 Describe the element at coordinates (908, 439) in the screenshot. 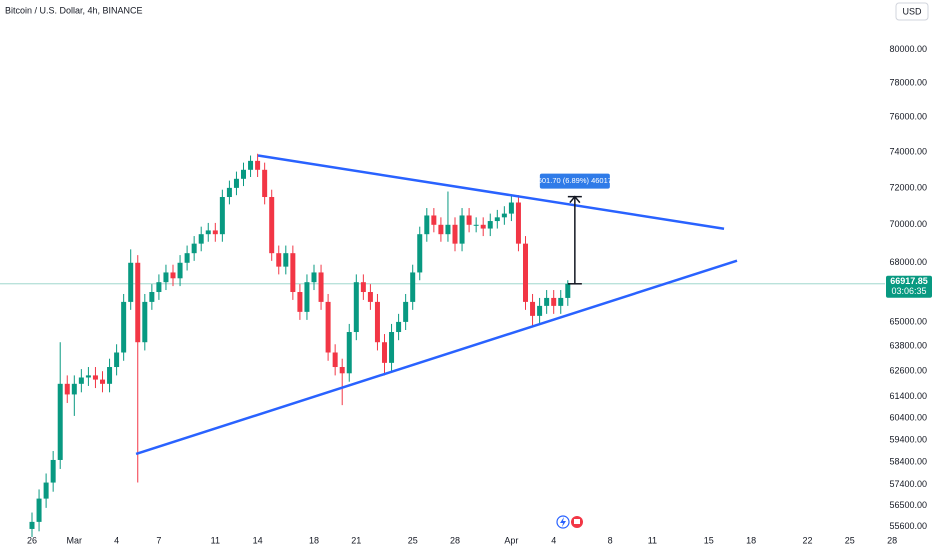

I see `y-tick-label: 59400.00` at that location.